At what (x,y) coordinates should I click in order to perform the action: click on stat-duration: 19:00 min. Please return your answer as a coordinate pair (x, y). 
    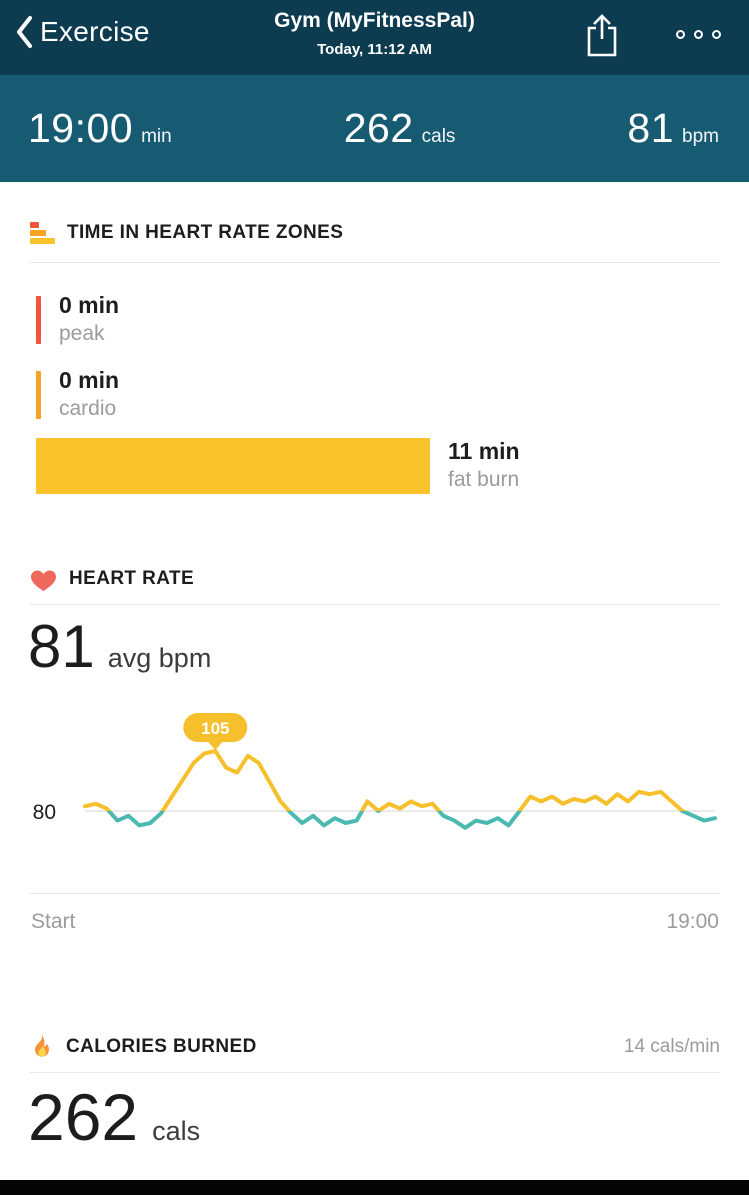
    Looking at the image, I should click on (100, 128).